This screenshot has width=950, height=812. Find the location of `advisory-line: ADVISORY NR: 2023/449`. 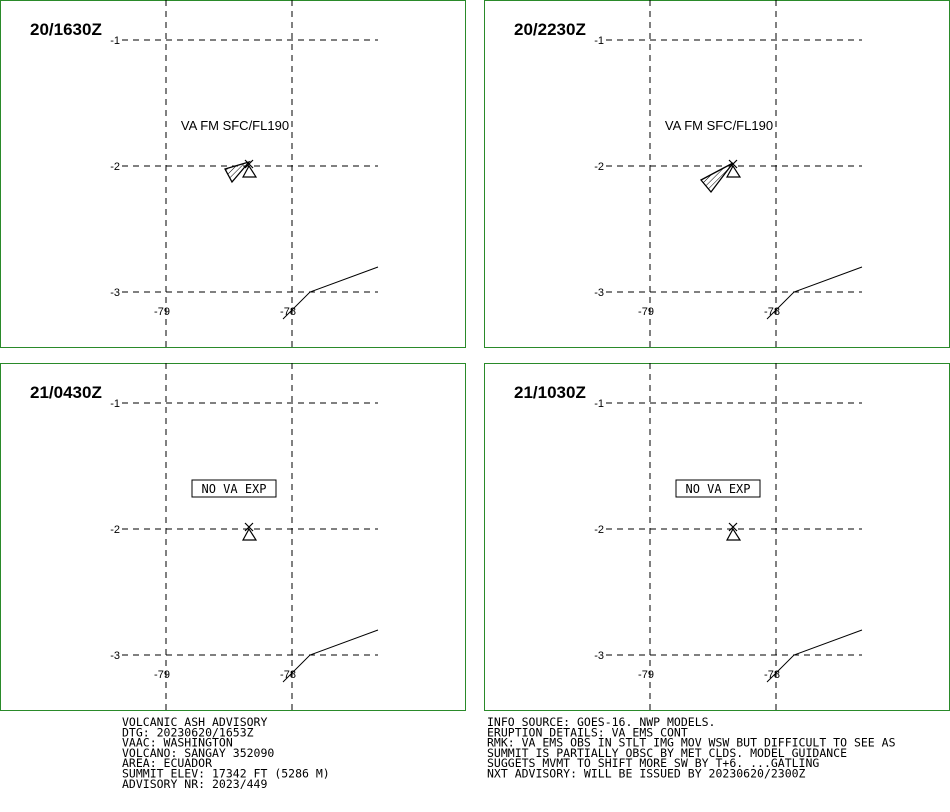

advisory-line: ADVISORY NR: 2023/449 is located at coordinates (194, 784).